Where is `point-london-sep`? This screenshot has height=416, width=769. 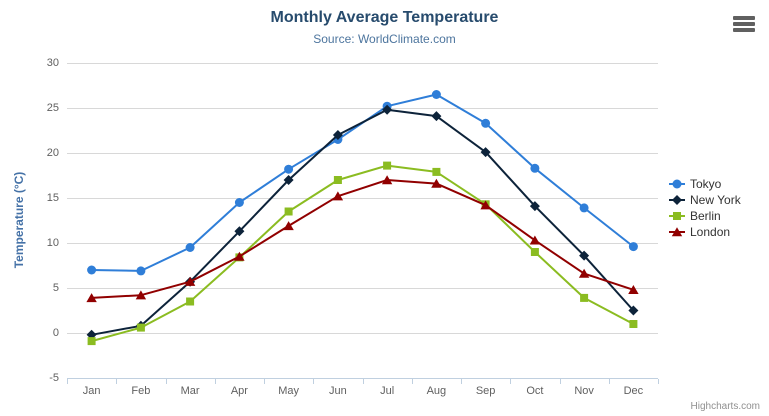 point-london-sep is located at coordinates (485, 205).